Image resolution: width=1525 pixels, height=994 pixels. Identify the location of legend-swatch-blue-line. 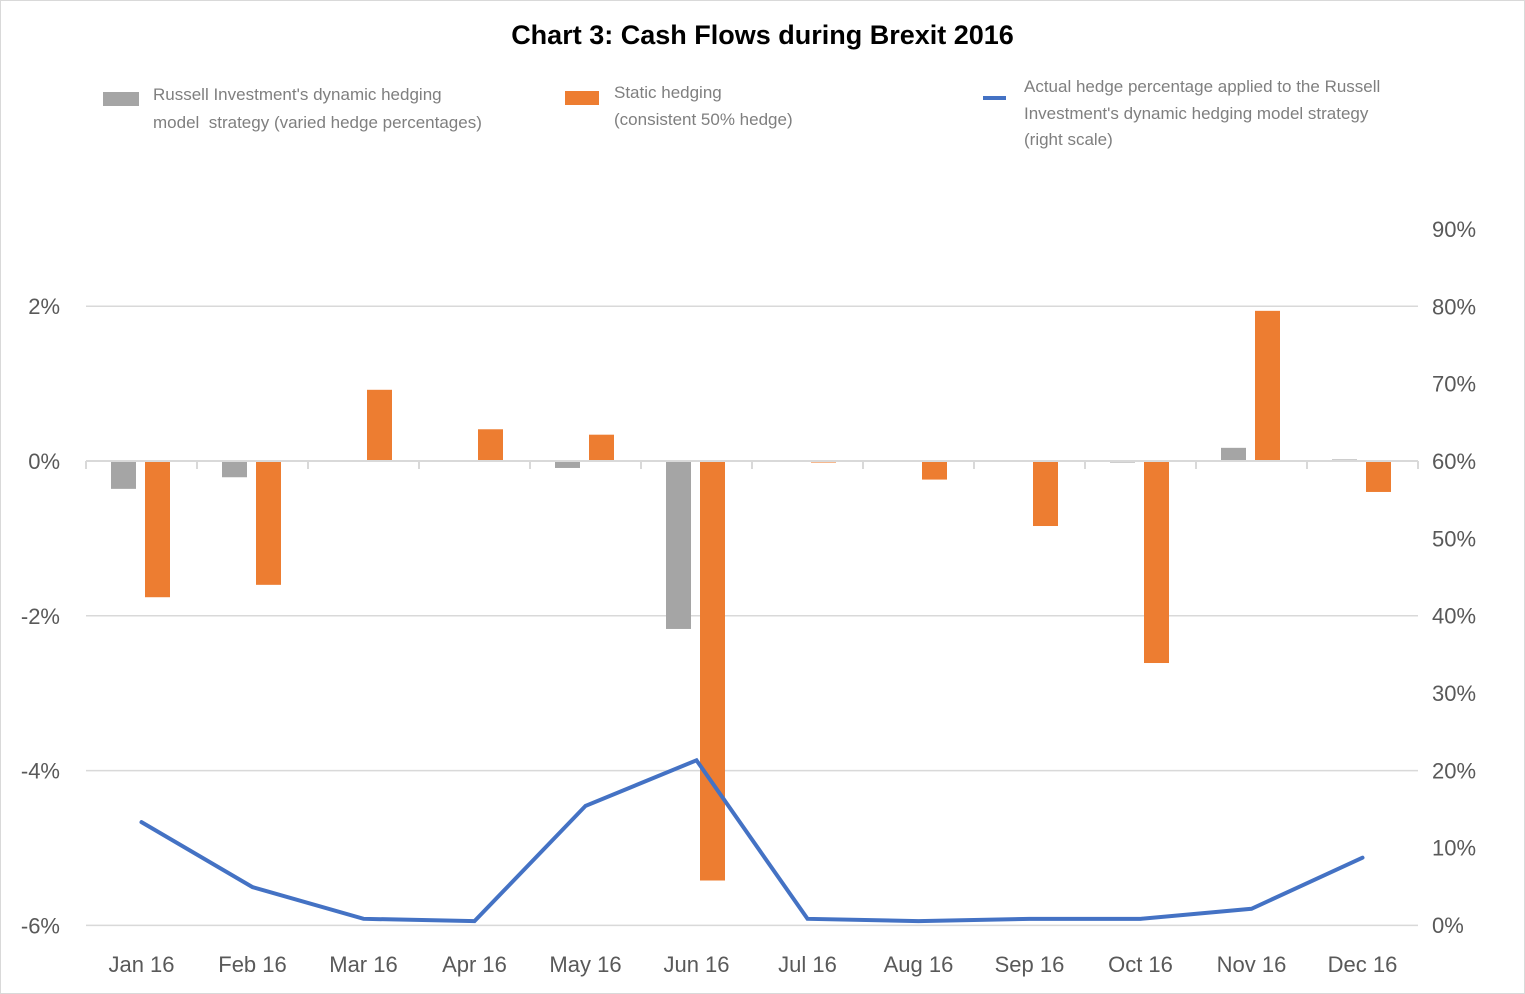
(994, 98).